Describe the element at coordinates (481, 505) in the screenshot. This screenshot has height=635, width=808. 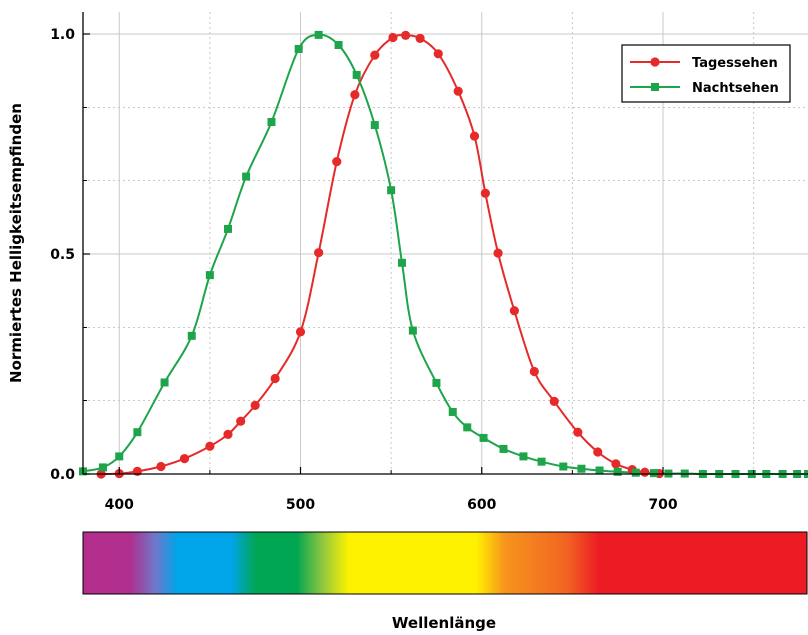
I see `x-tick-label: 600` at that location.